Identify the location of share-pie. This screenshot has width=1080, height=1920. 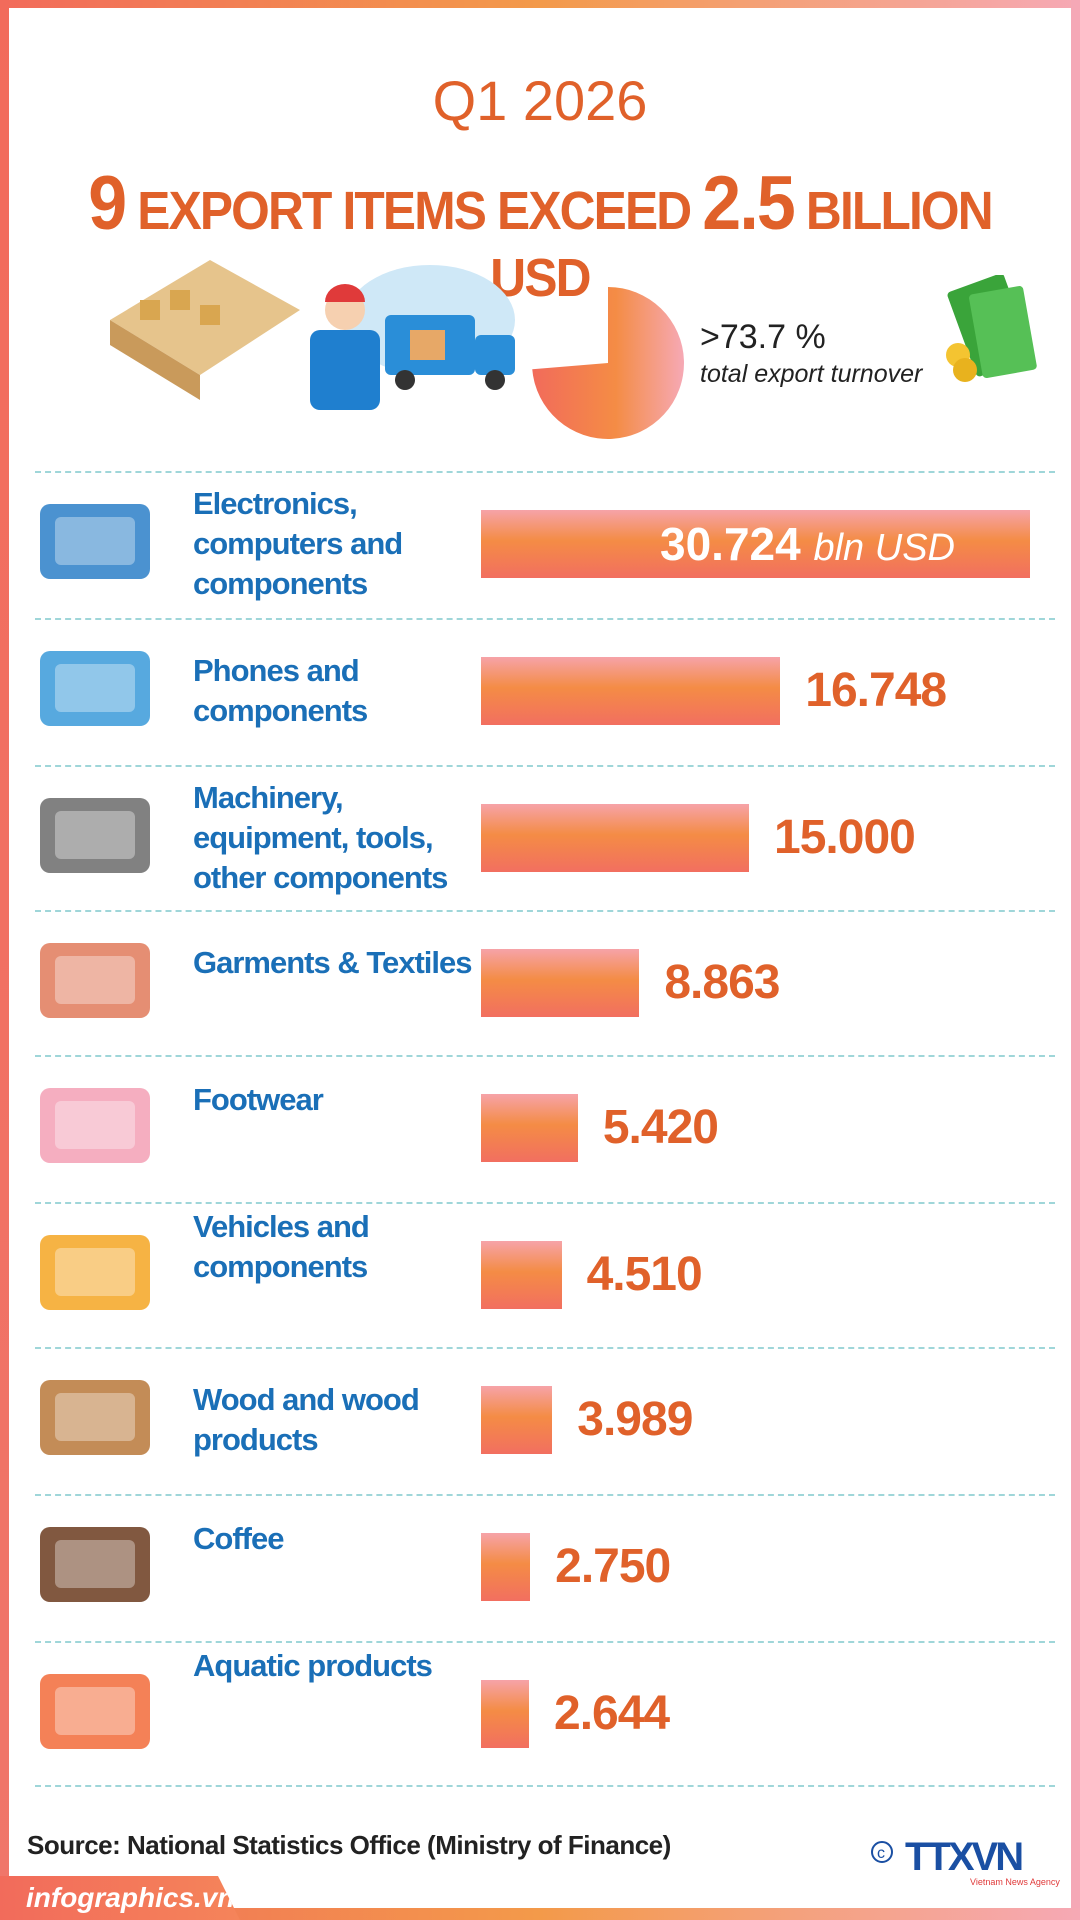
(608, 363).